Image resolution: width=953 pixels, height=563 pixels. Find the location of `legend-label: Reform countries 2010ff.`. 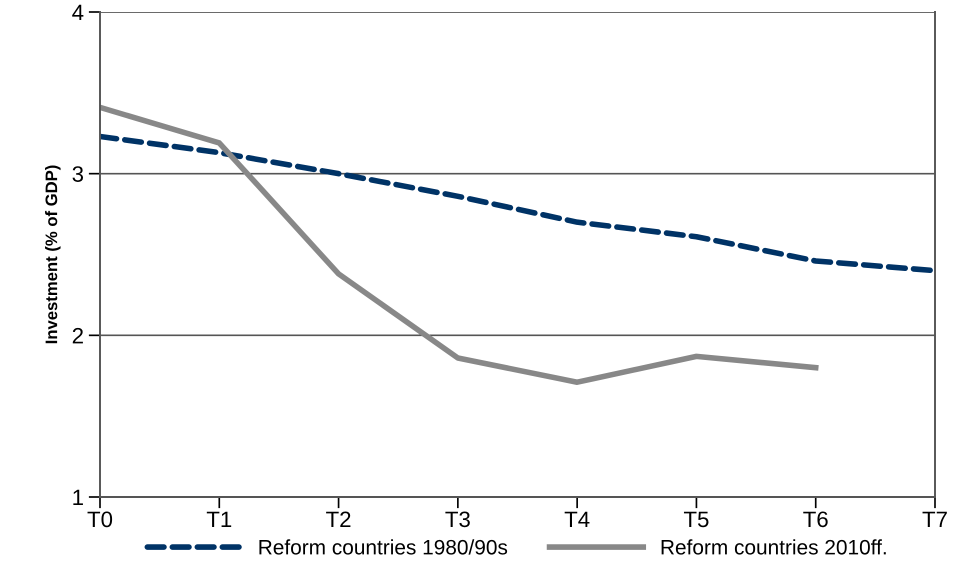

legend-label: Reform countries 2010ff. is located at coordinates (774, 547).